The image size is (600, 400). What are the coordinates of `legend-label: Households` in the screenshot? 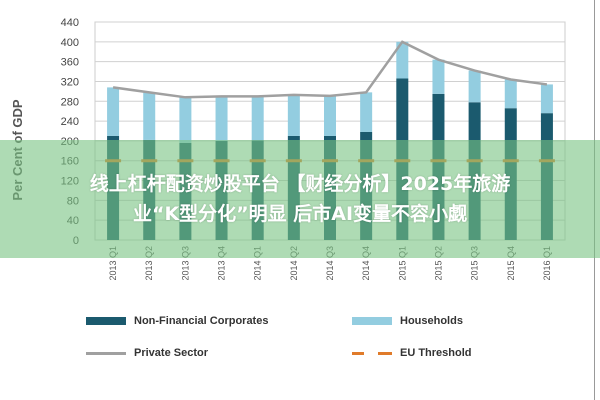 It's located at (431, 321).